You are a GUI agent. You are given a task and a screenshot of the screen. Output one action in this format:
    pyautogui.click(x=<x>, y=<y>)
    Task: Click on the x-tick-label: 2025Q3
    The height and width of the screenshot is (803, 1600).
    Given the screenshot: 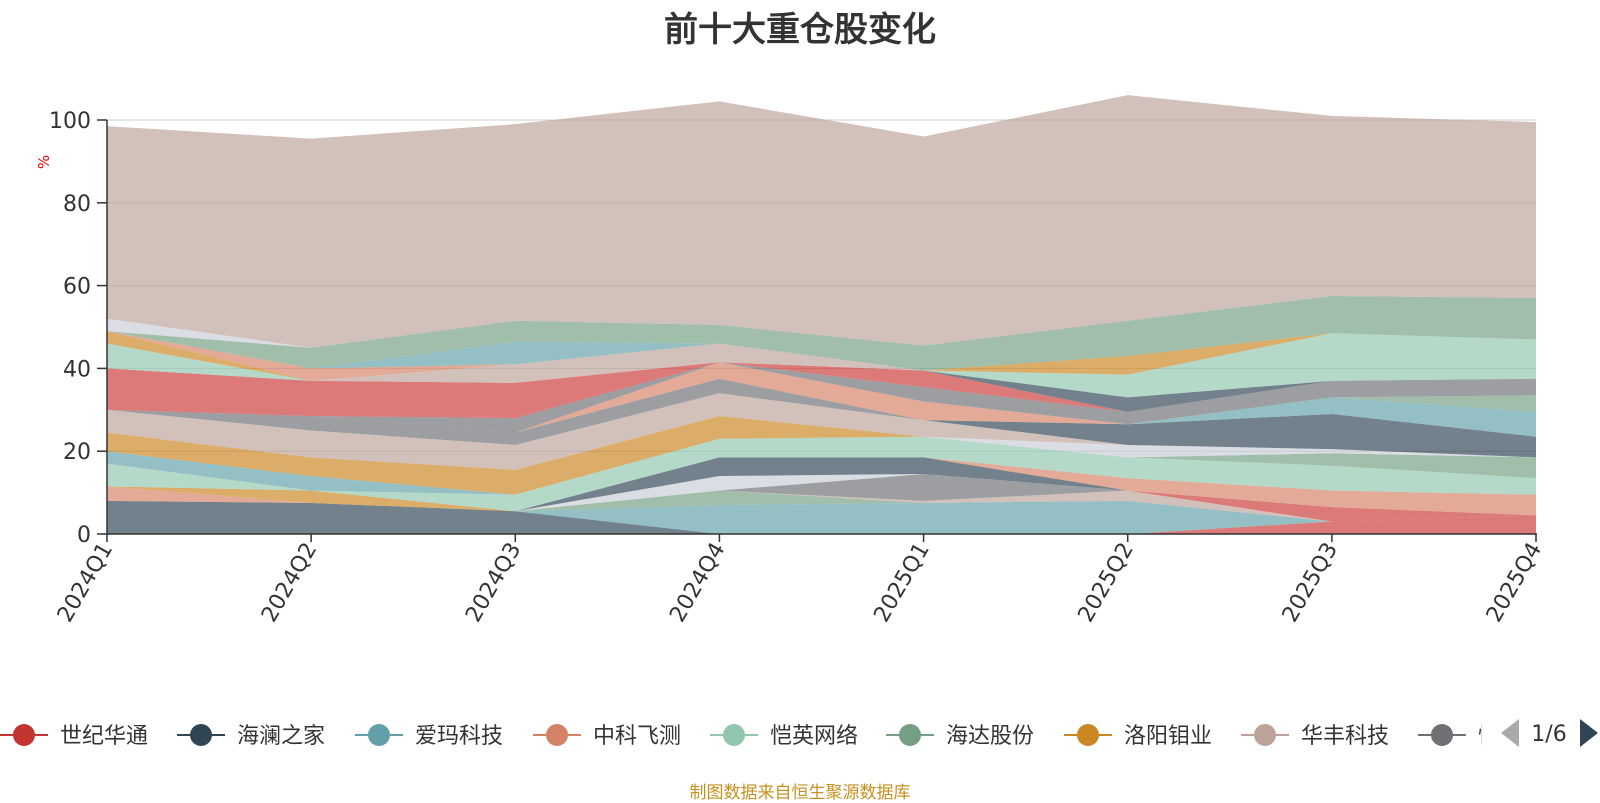 What is the action you would take?
    pyautogui.click(x=1310, y=583)
    